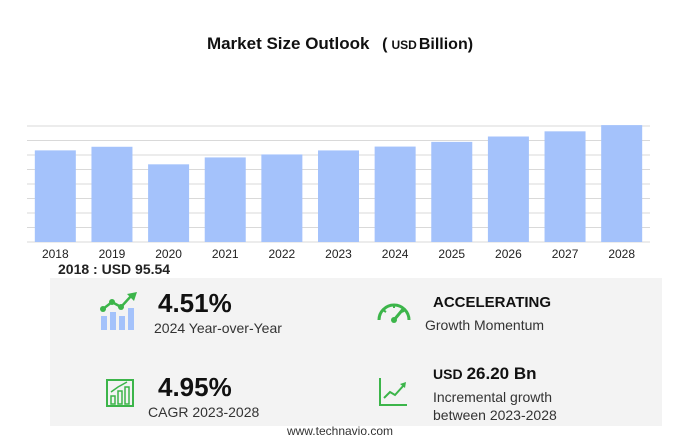  Describe the element at coordinates (225, 254) in the screenshot. I see `tick-label-2021: 2021` at that location.